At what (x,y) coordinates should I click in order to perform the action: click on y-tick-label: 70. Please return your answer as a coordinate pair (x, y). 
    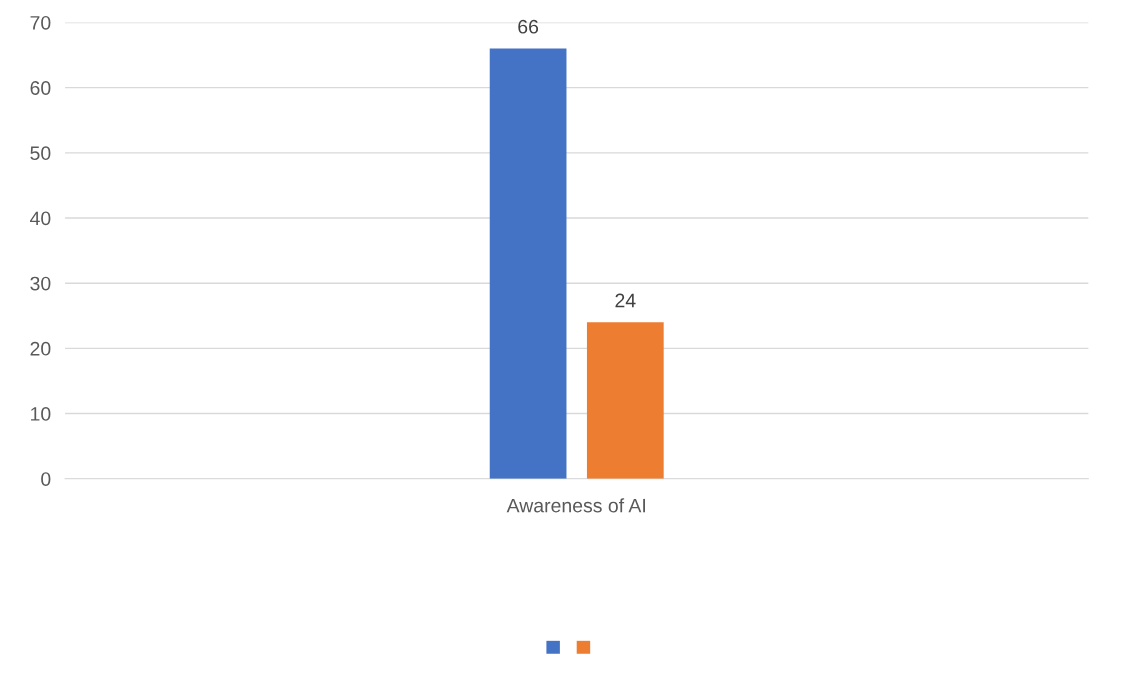
    Looking at the image, I should click on (40, 22).